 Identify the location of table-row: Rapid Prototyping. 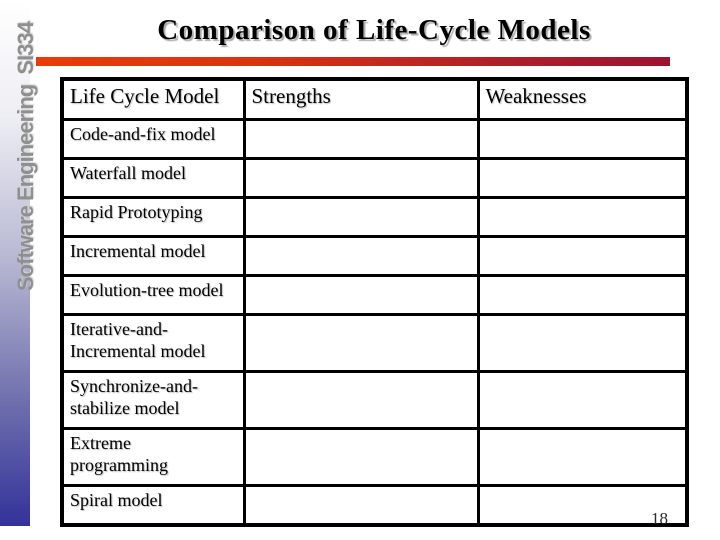
(374, 217).